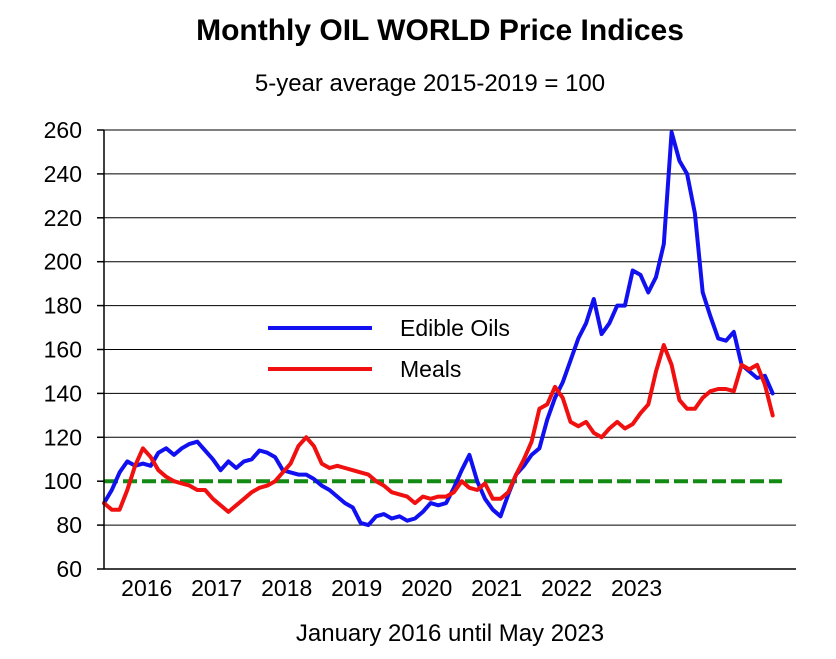  I want to click on x-axis-label: January 2016 until May 2023, so click(450, 633).